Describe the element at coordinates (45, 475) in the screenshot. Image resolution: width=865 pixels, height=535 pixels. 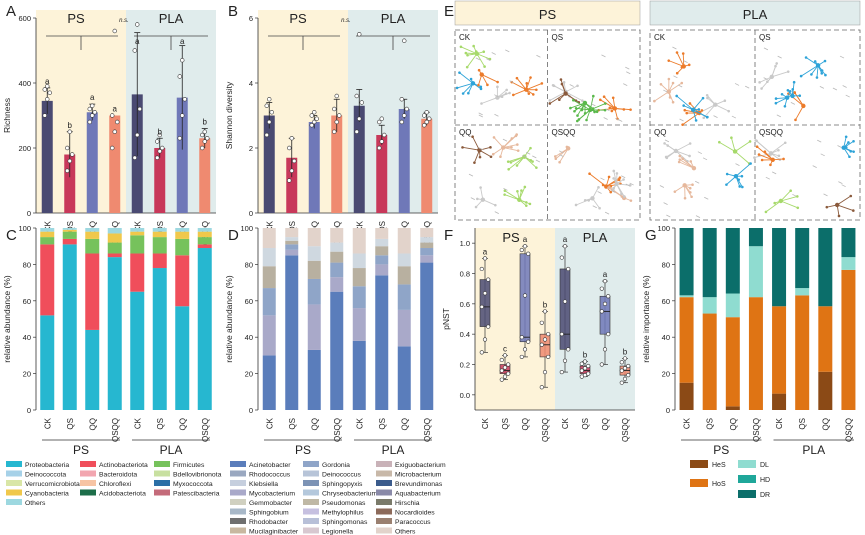
I see `legend-label: Deinococcota` at that location.